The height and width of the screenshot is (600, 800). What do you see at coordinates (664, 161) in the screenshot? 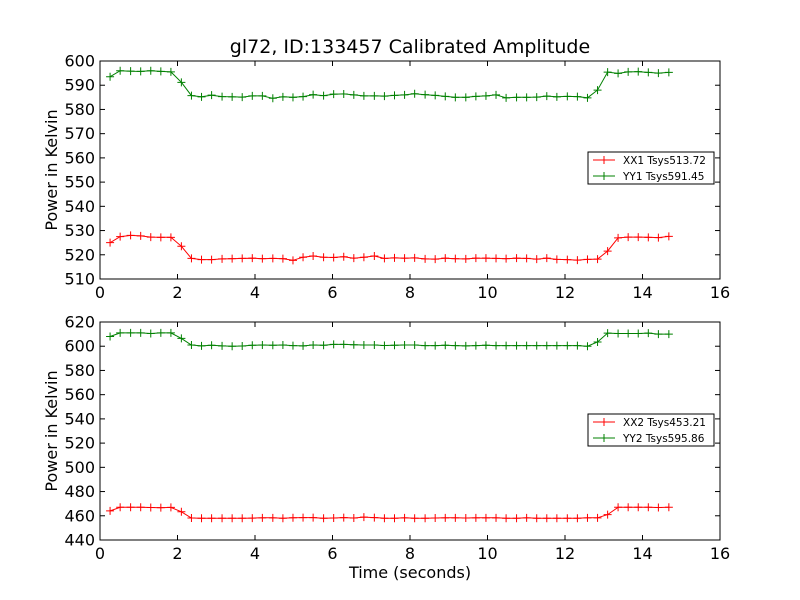
I see `legend-label: XX1 Tsys513.72` at bounding box center [664, 161].